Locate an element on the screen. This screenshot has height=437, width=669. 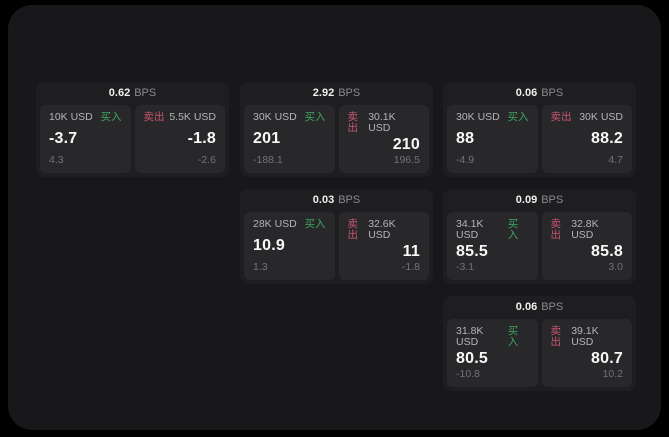
buy-delta: -3.1 is located at coordinates (465, 267).